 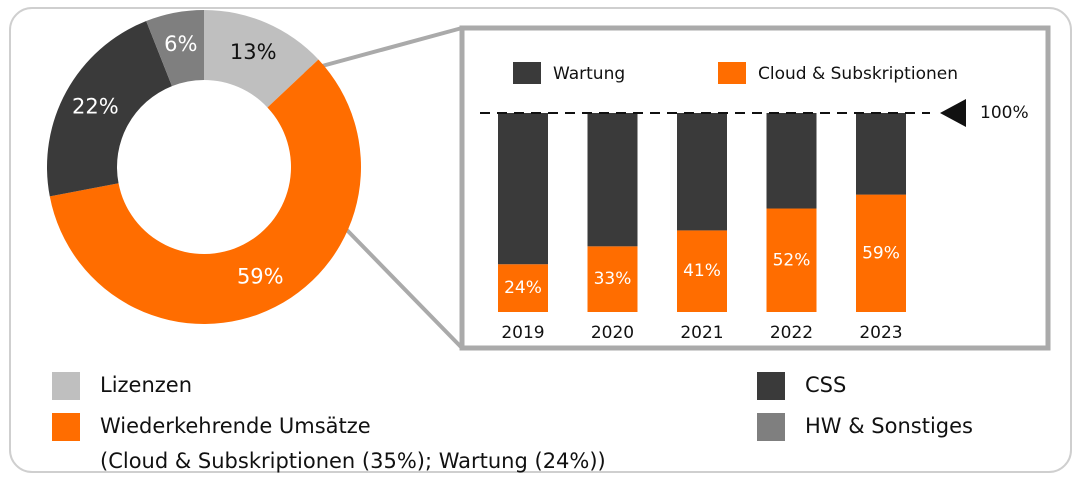 What do you see at coordinates (589, 74) in the screenshot?
I see `legend-label: Wartung` at bounding box center [589, 74].